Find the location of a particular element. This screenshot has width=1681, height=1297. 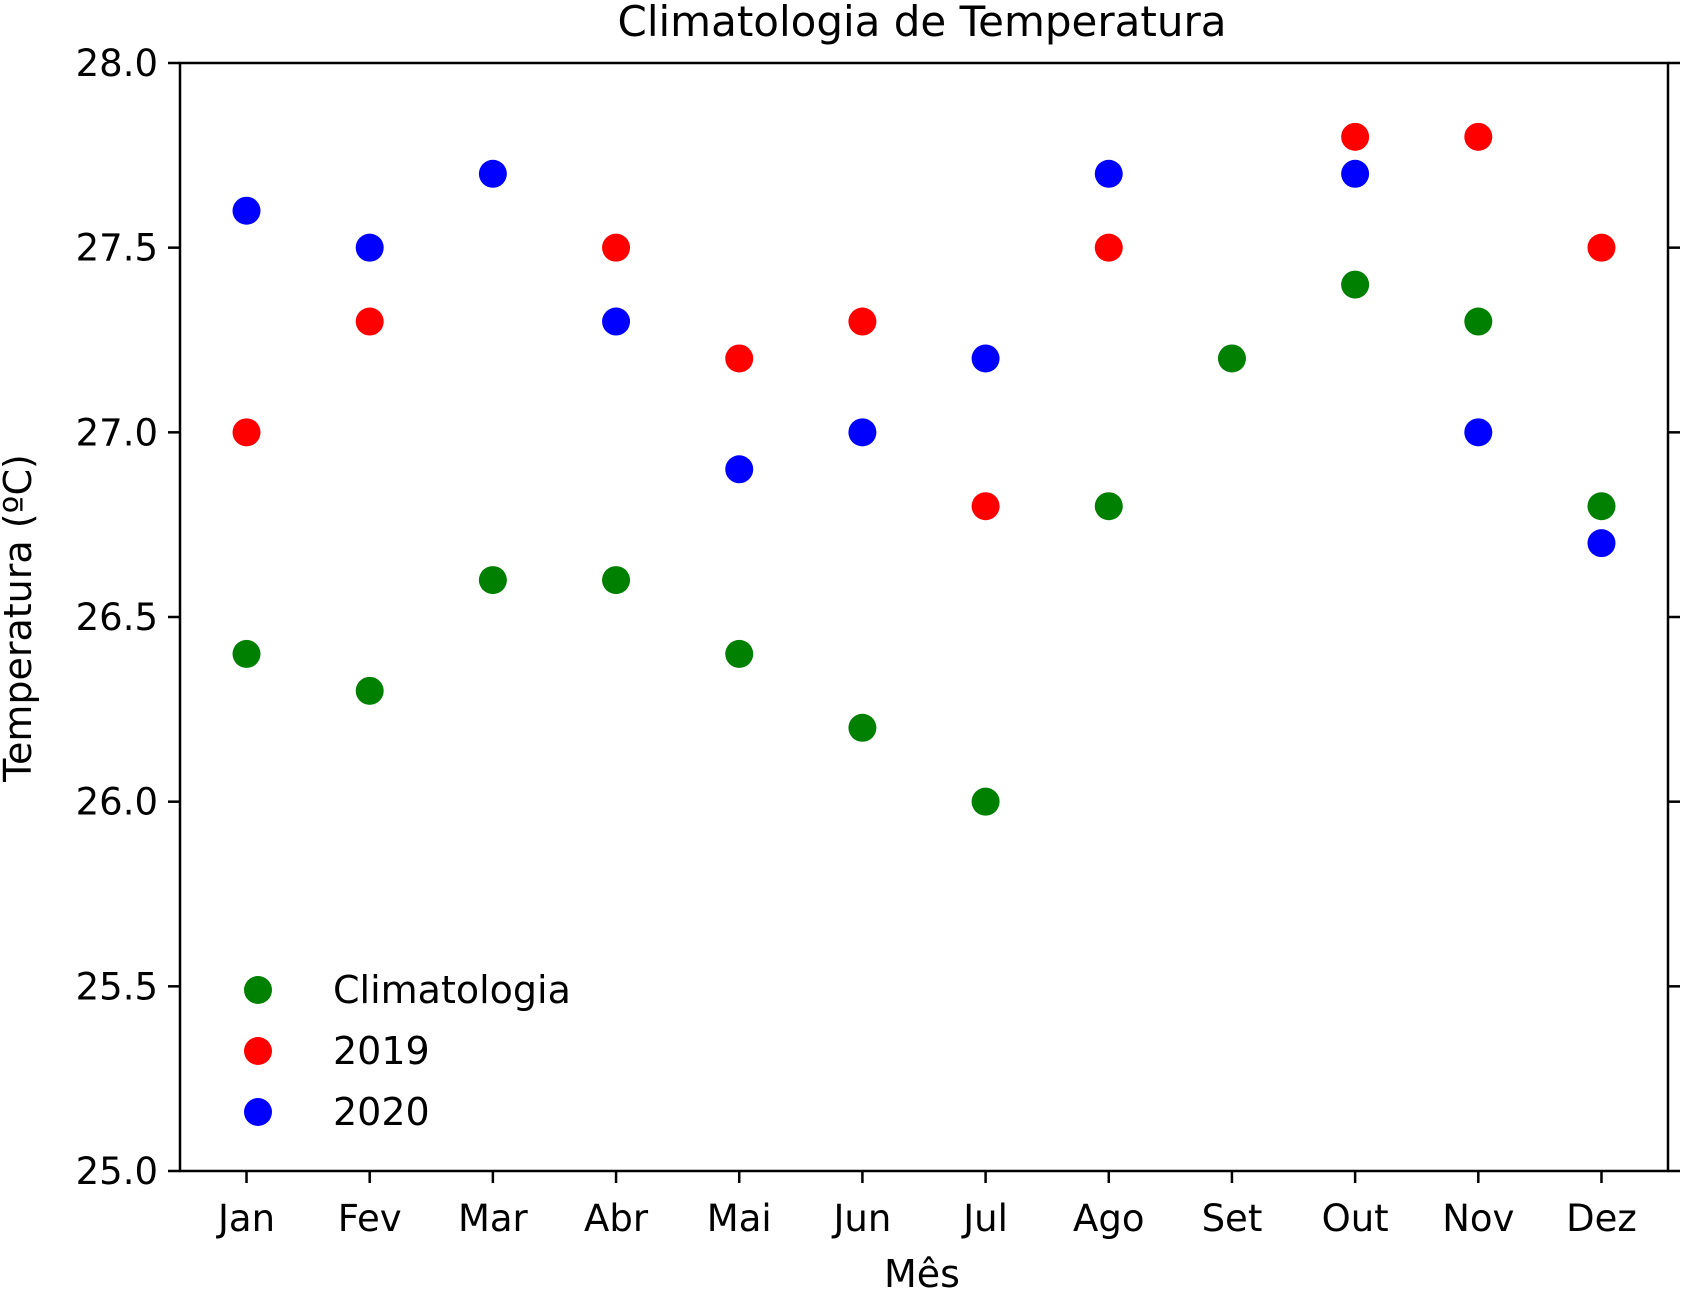

x-axis-label: Mês is located at coordinates (922, 1274).